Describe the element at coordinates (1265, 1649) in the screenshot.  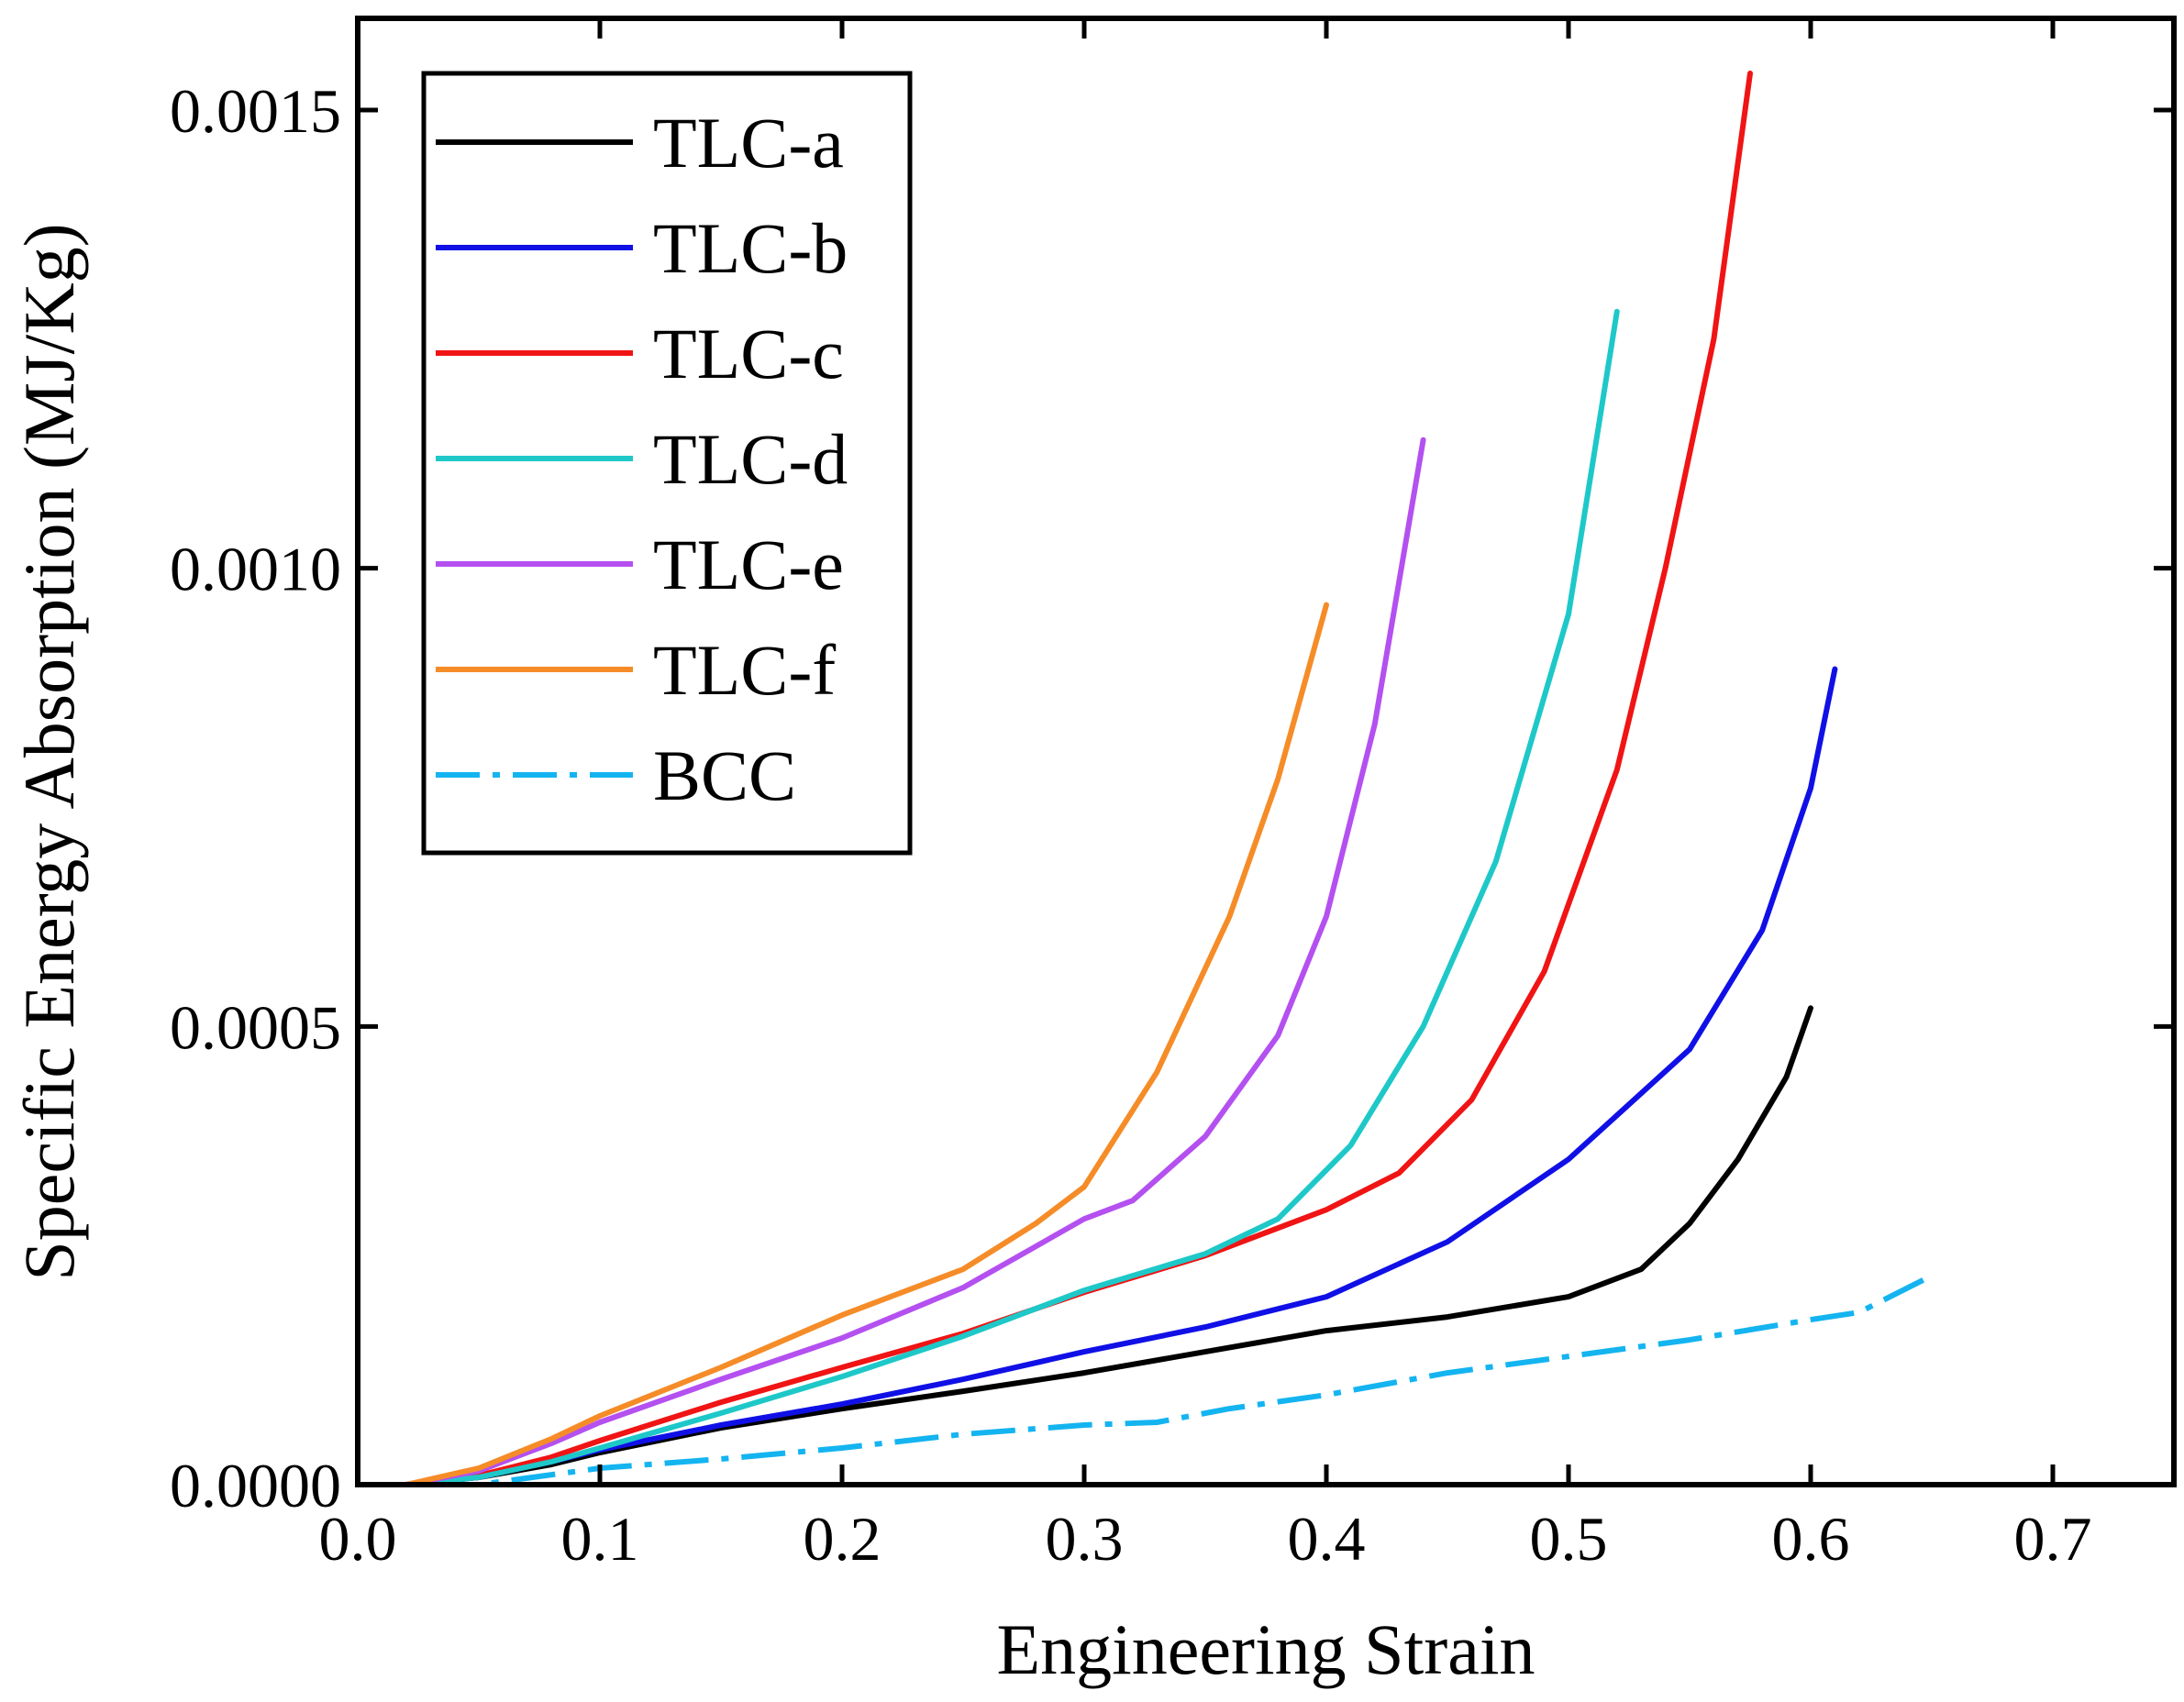
I see `x-axis-title: Engineering Strain` at that location.